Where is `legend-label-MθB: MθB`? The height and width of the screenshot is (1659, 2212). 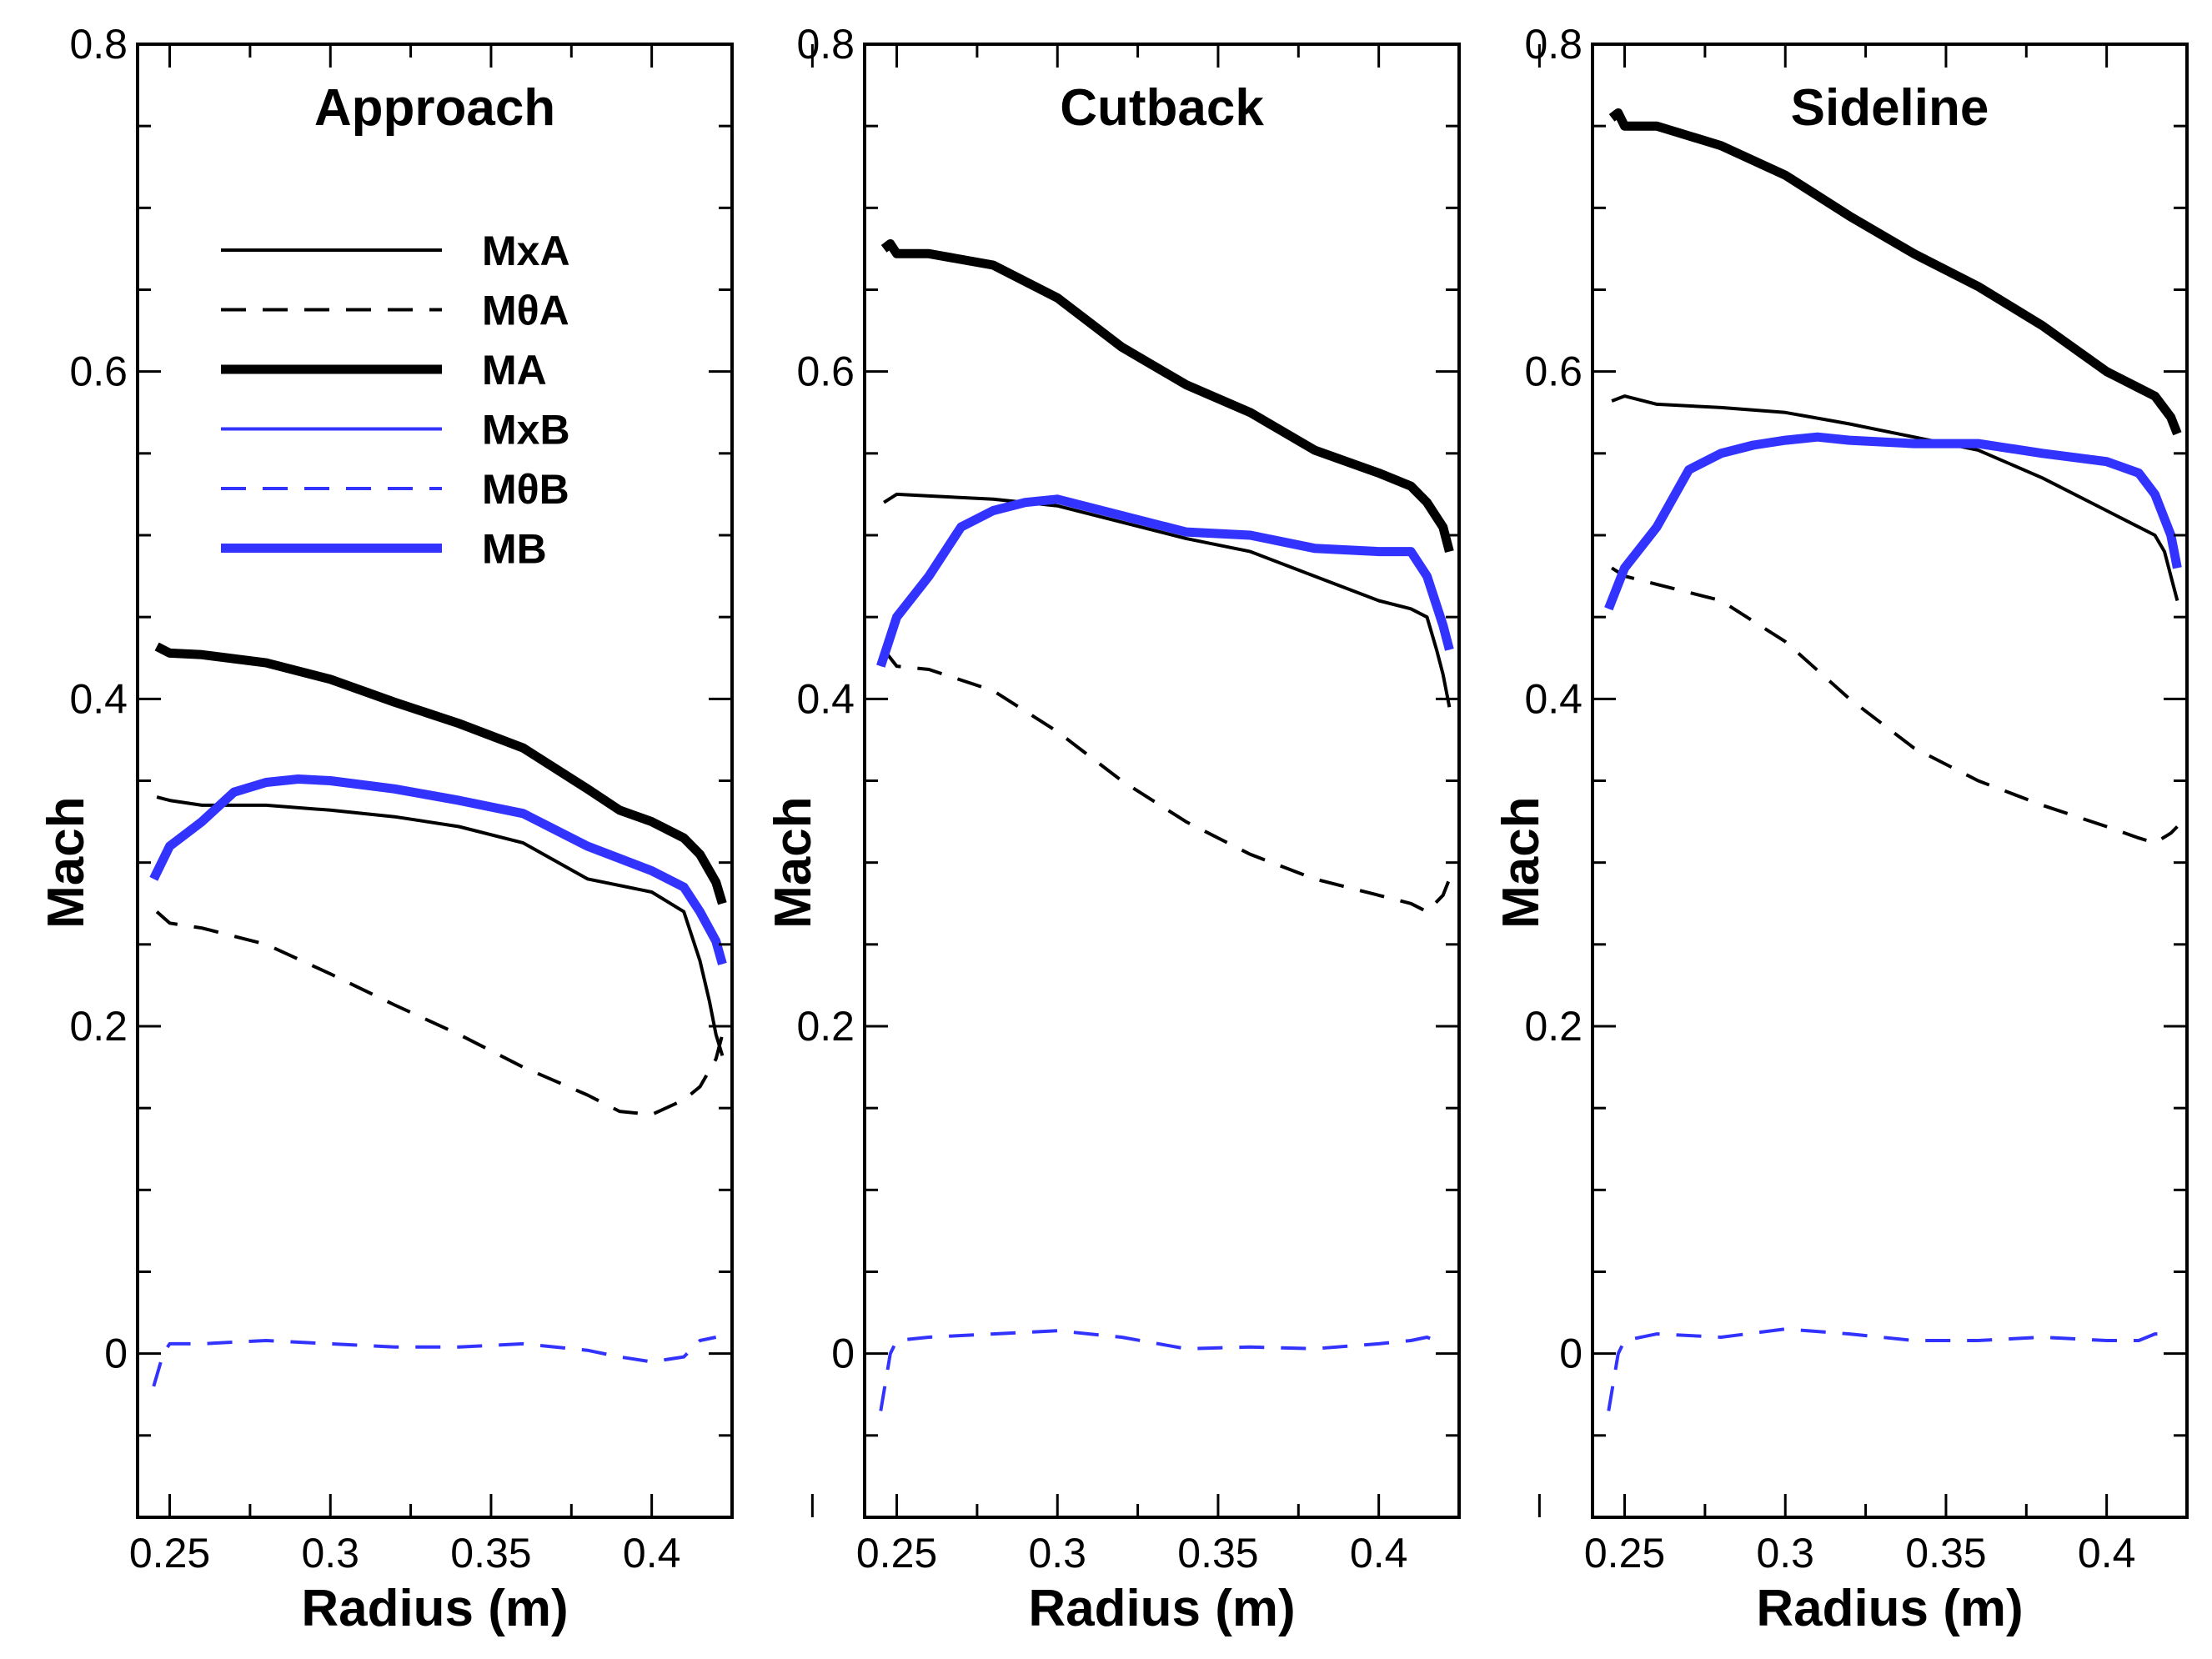 legend-label-MθB: MθB is located at coordinates (525, 489).